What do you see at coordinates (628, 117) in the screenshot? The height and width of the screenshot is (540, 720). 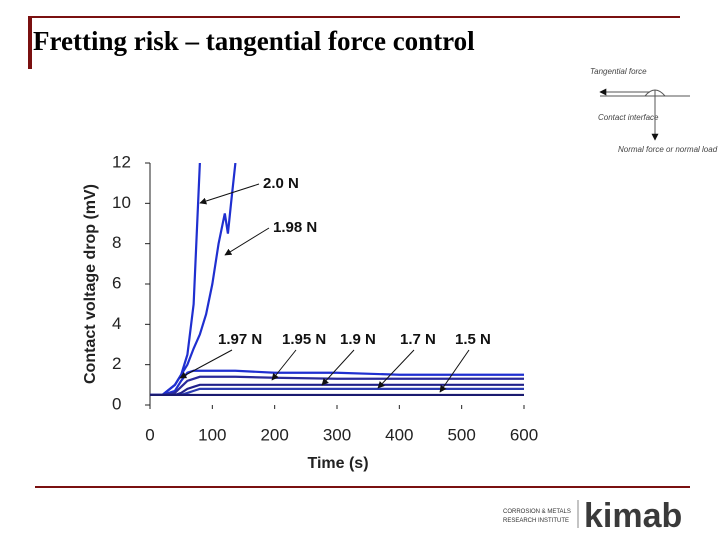 I see `diagram-label: Contact interface` at bounding box center [628, 117].